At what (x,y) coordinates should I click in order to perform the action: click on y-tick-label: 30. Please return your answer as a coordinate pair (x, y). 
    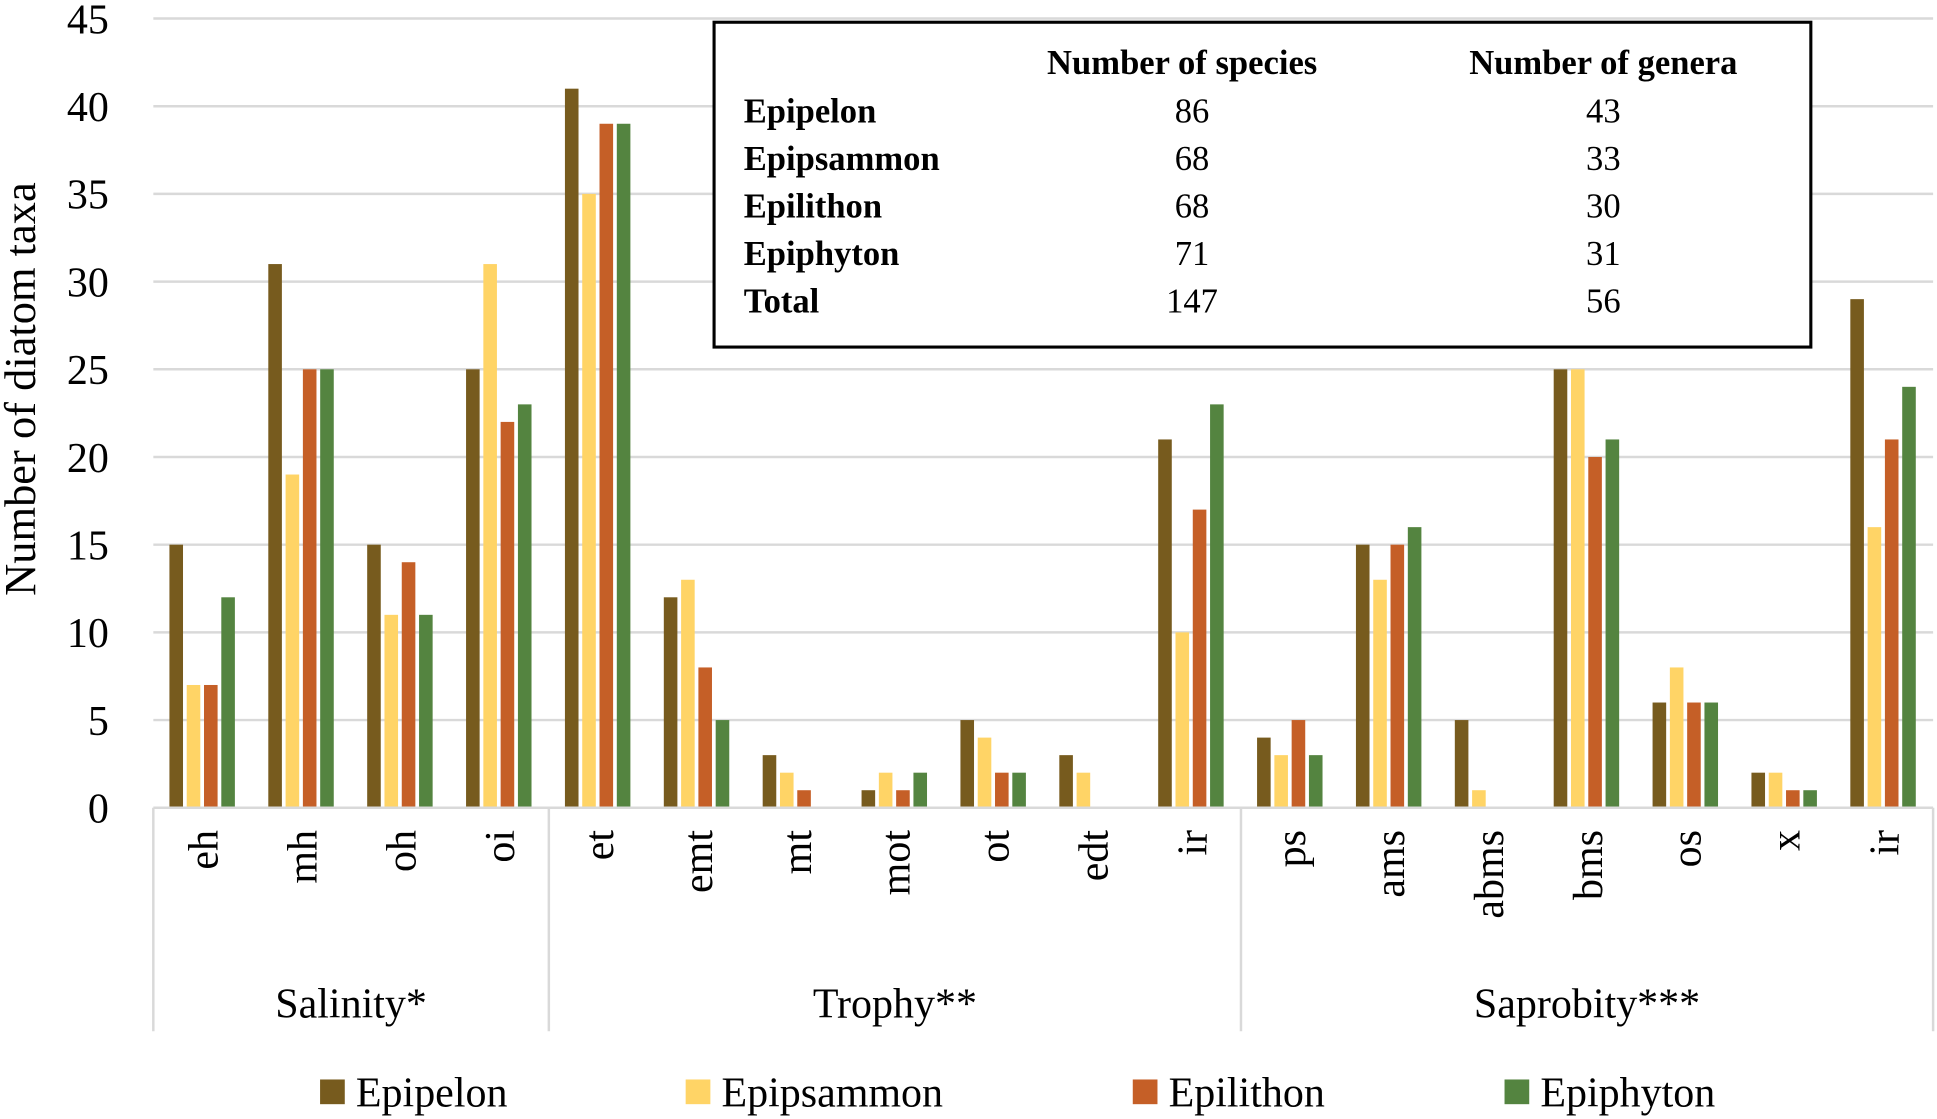
    Looking at the image, I should click on (88, 283).